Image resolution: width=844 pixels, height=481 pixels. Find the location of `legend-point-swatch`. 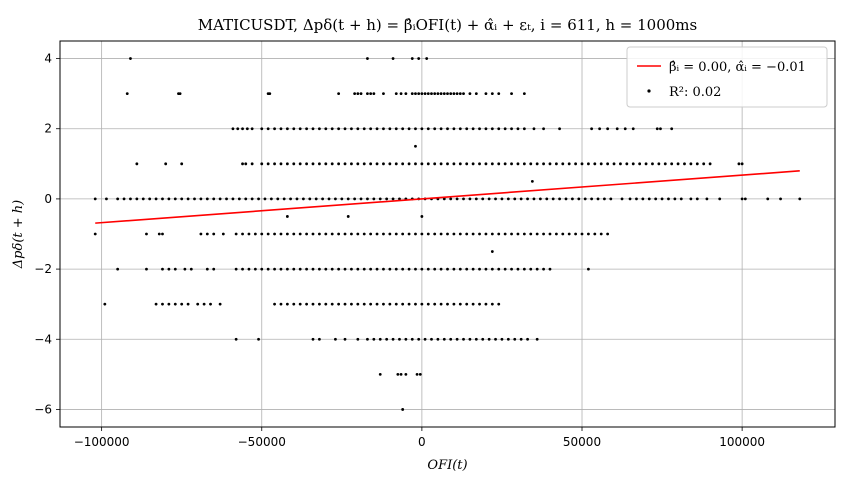

legend-point-swatch is located at coordinates (649, 91).